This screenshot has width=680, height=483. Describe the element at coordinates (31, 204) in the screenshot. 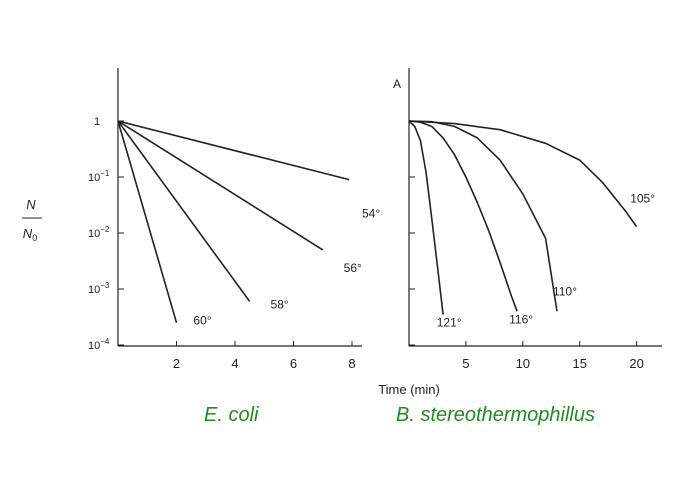

I see `y-axis-label-top: N` at that location.